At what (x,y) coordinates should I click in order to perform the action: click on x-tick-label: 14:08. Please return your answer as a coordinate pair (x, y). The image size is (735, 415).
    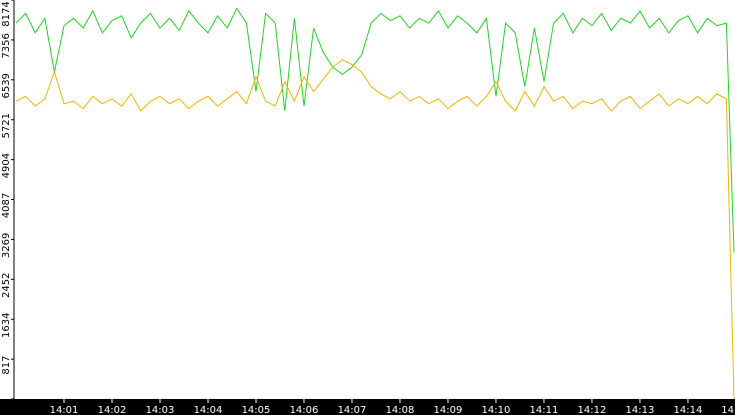
    Looking at the image, I should click on (400, 410).